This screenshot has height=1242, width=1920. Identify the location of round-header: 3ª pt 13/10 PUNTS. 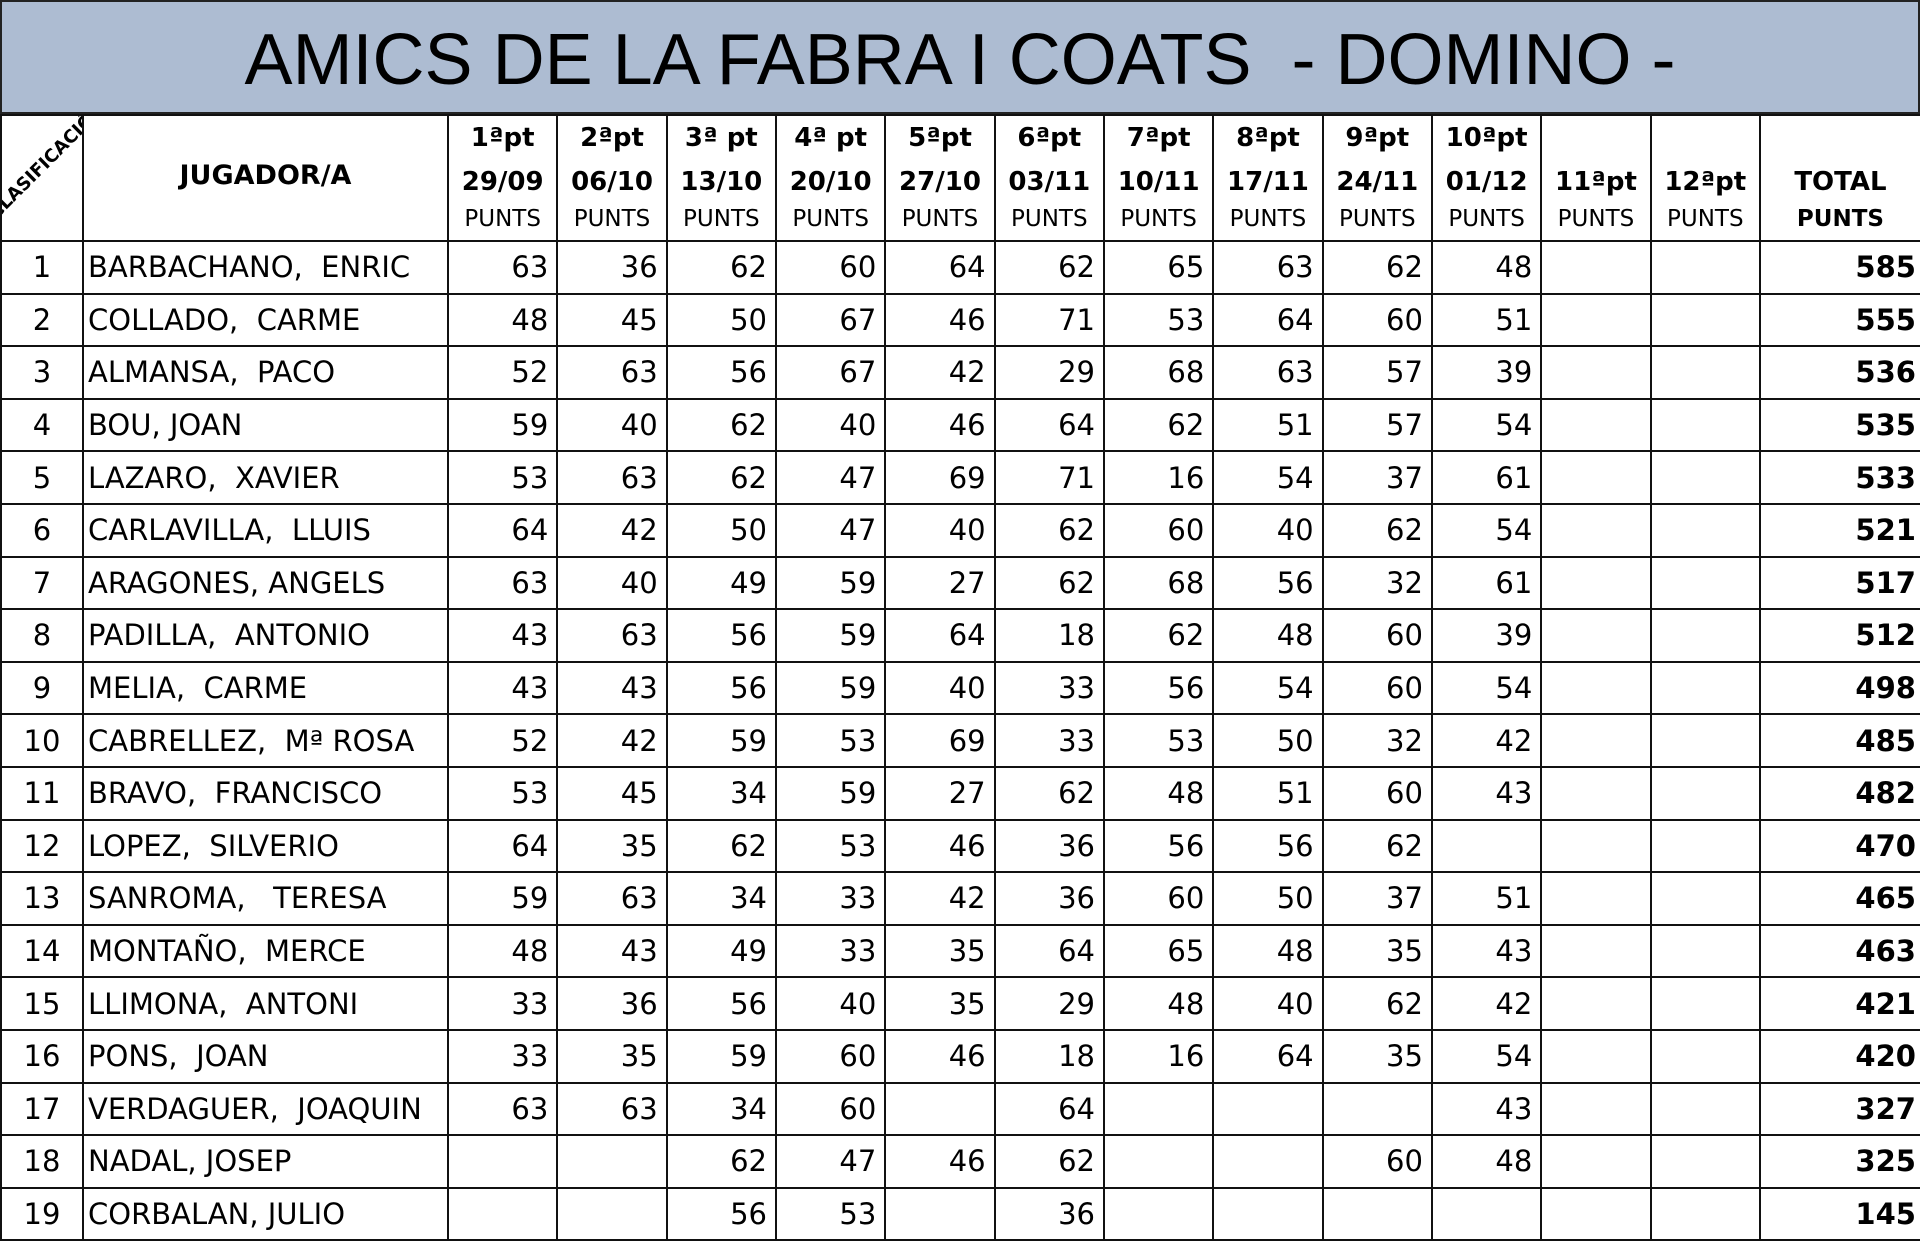
(721, 178).